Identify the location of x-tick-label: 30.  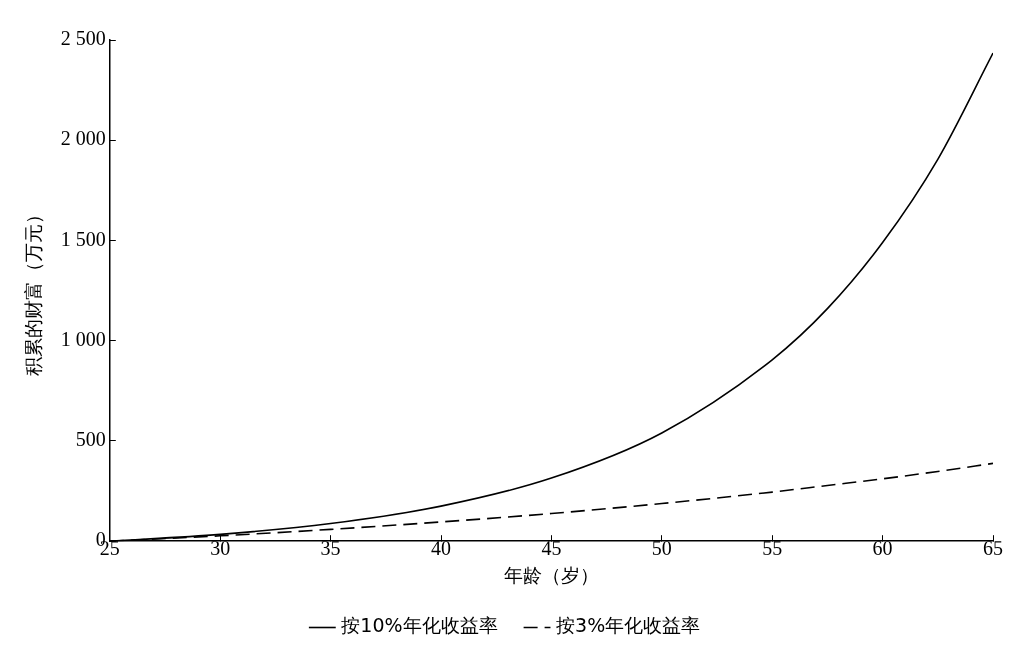
(220, 548).